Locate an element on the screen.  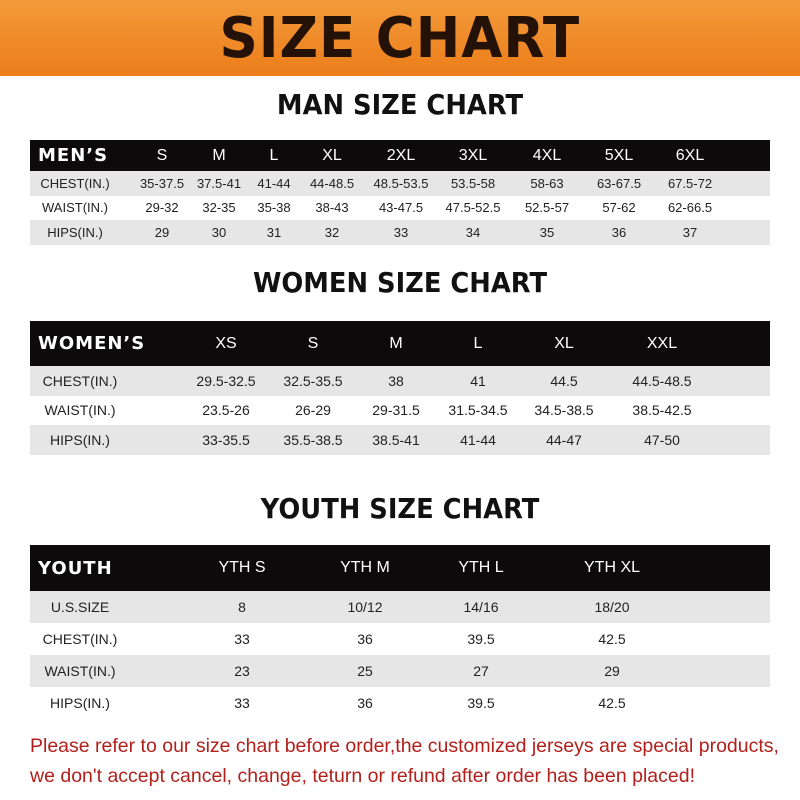
table-row: HIPS(IN.) 29 30 31 32 33 34 35 36 37 is located at coordinates (400, 232).